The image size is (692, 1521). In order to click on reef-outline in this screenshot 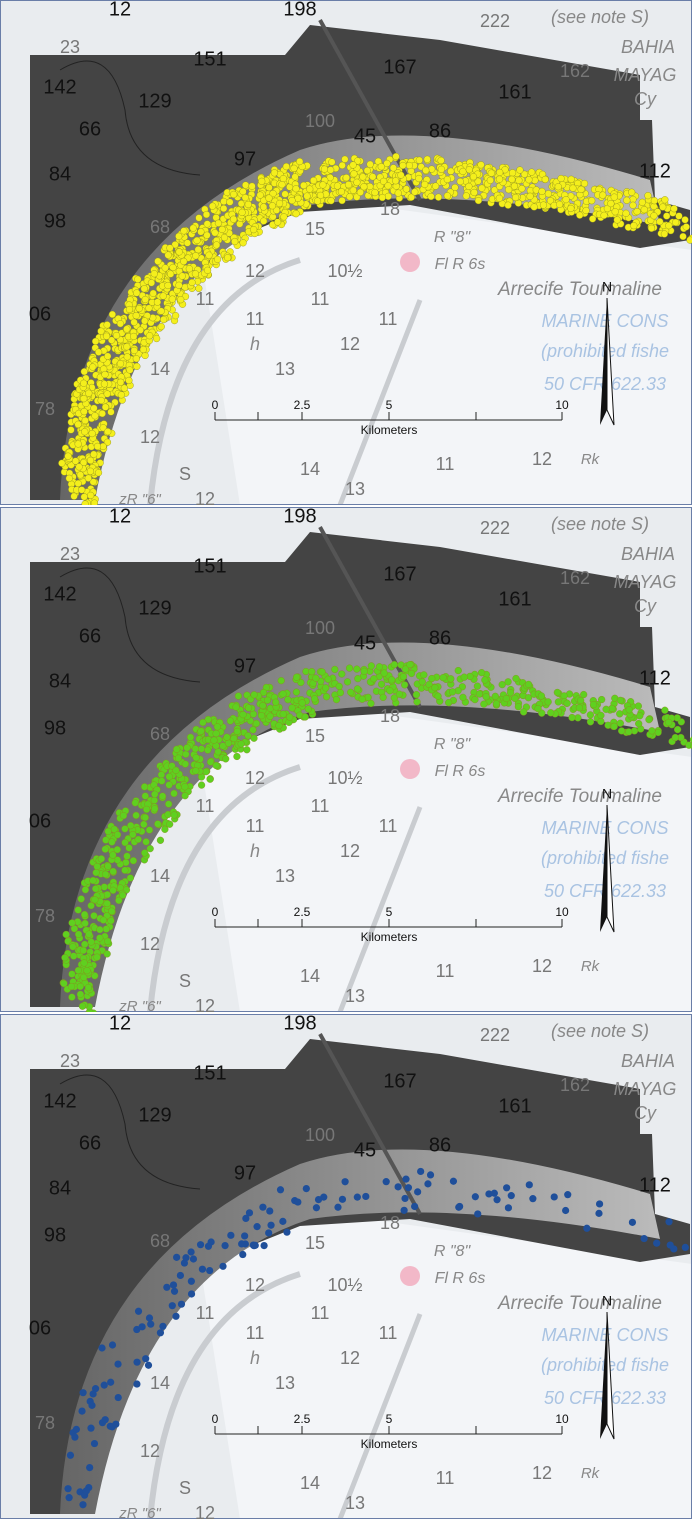, I will do `click(130, 118)`.